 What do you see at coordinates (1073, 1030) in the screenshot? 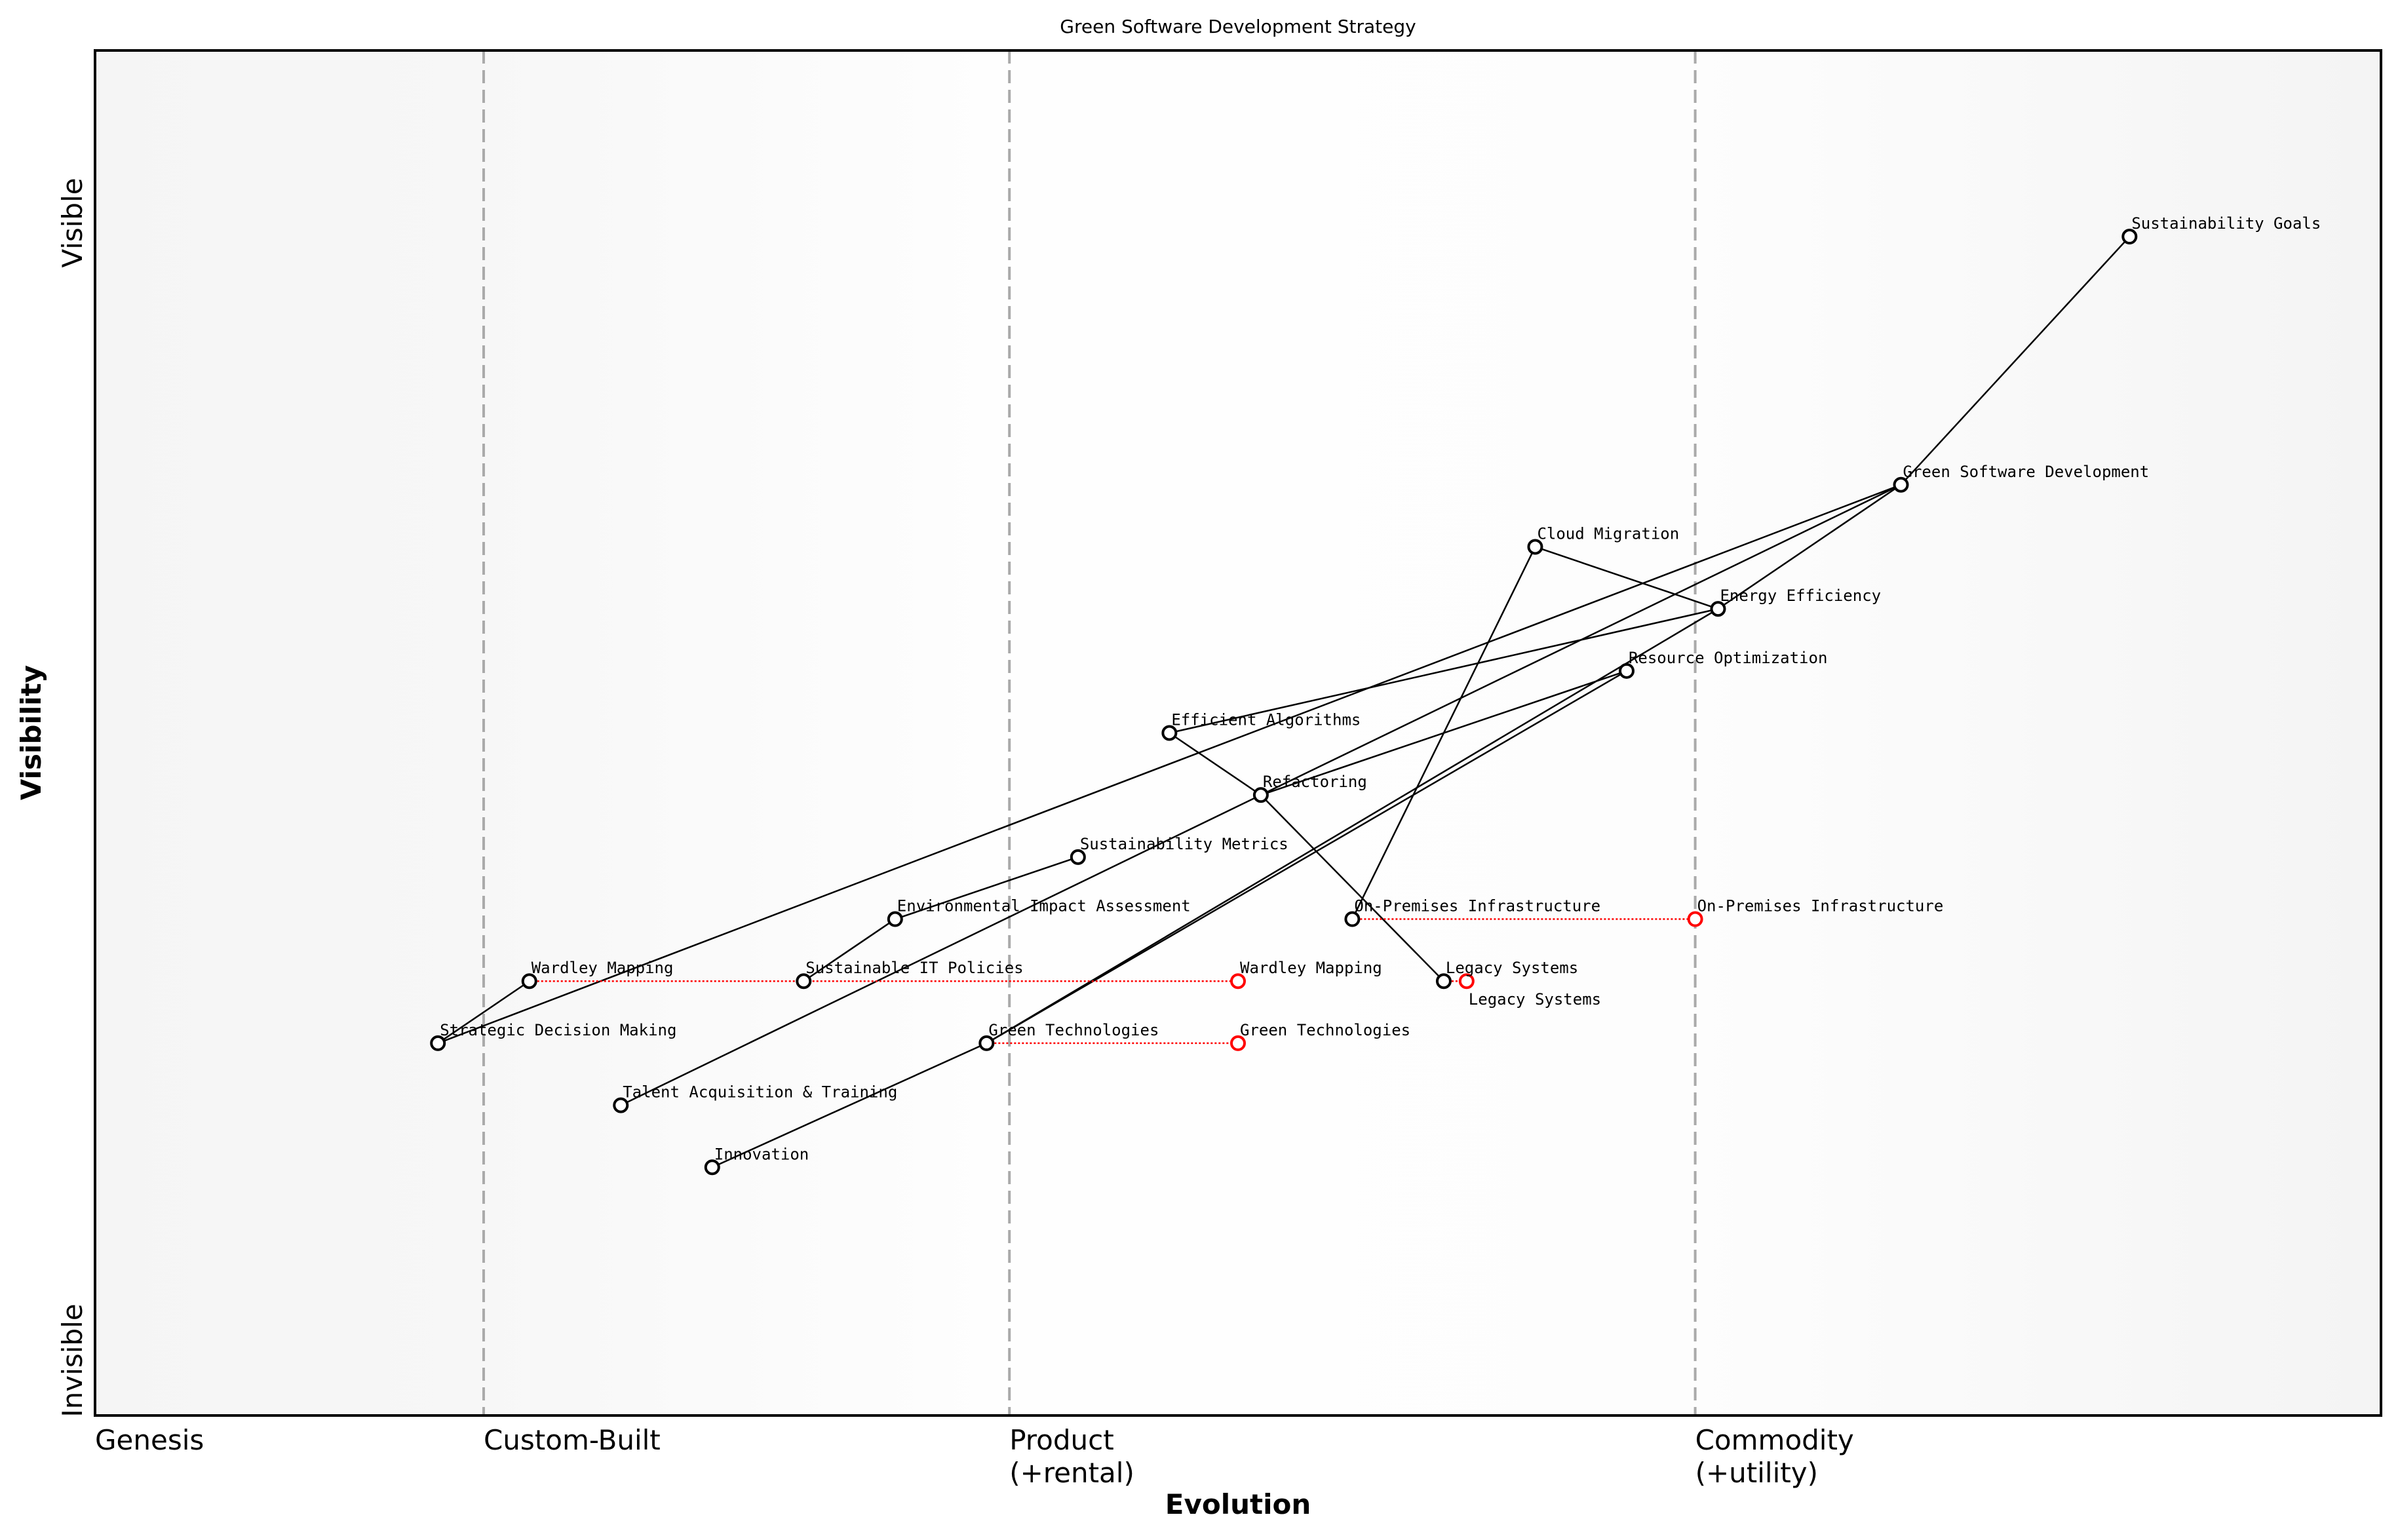
I see `component-label: Green Technologies` at bounding box center [1073, 1030].